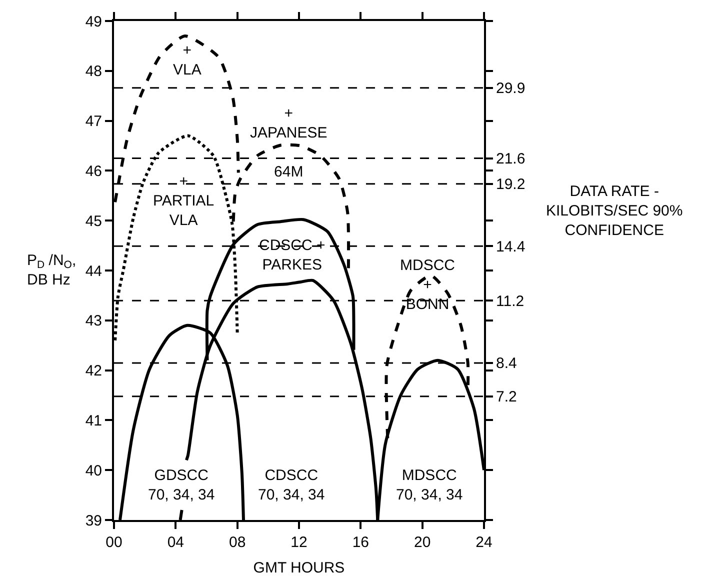  Describe the element at coordinates (93, 21) in the screenshot. I see `y-tick-label: 49` at that location.